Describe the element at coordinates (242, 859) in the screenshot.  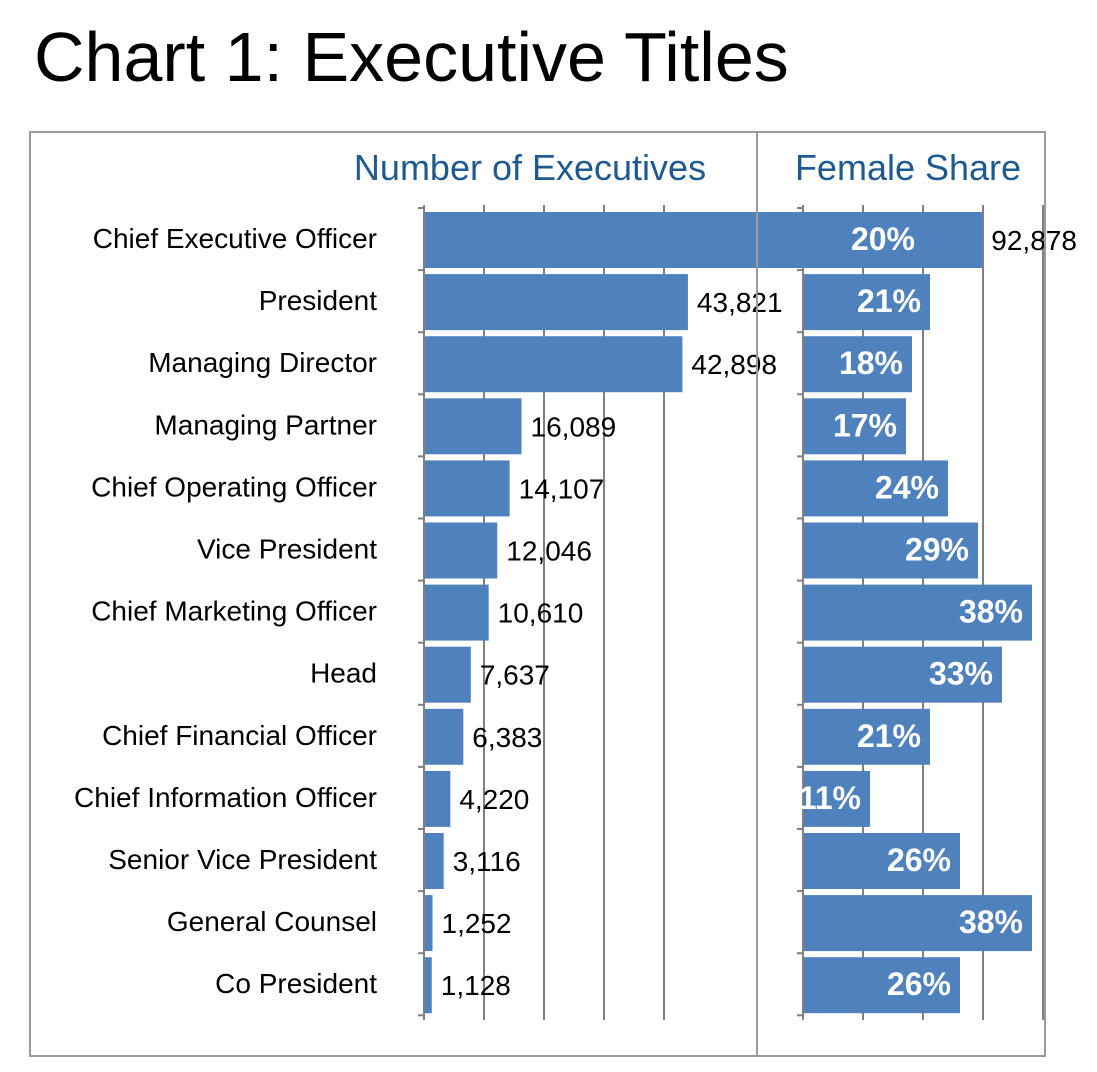
I see `category-label: Senior Vice President` at that location.